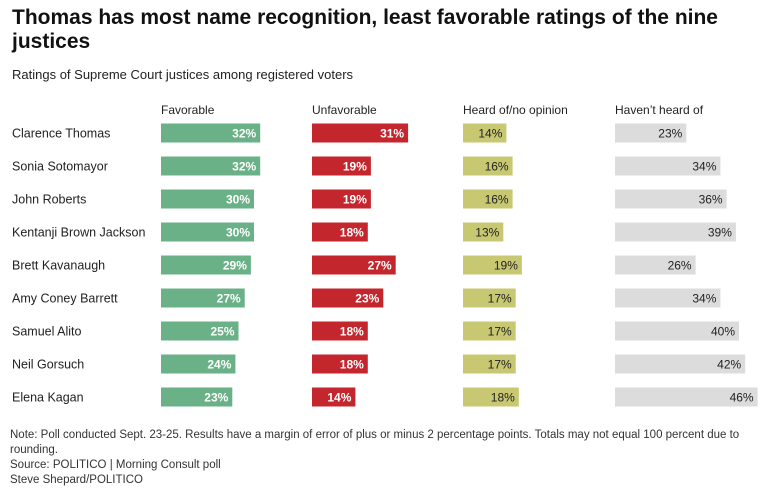 The image size is (771, 502). I want to click on data-label-unfavorable-samuel-alito: 18%, so click(352, 332).